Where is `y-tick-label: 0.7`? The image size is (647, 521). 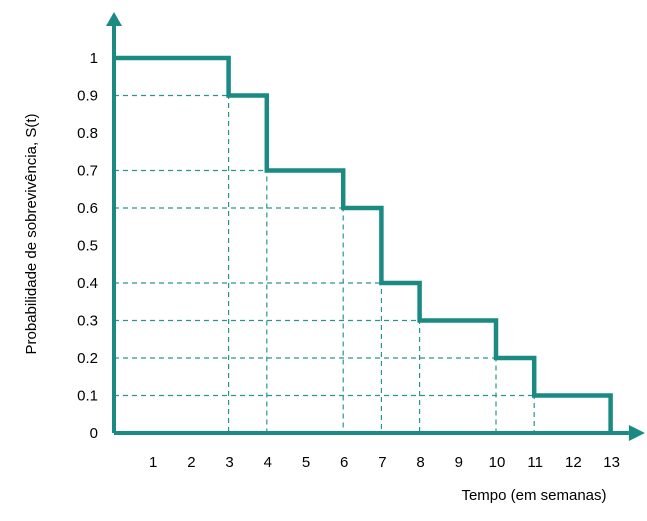
y-tick-label: 0.7 is located at coordinates (87, 171).